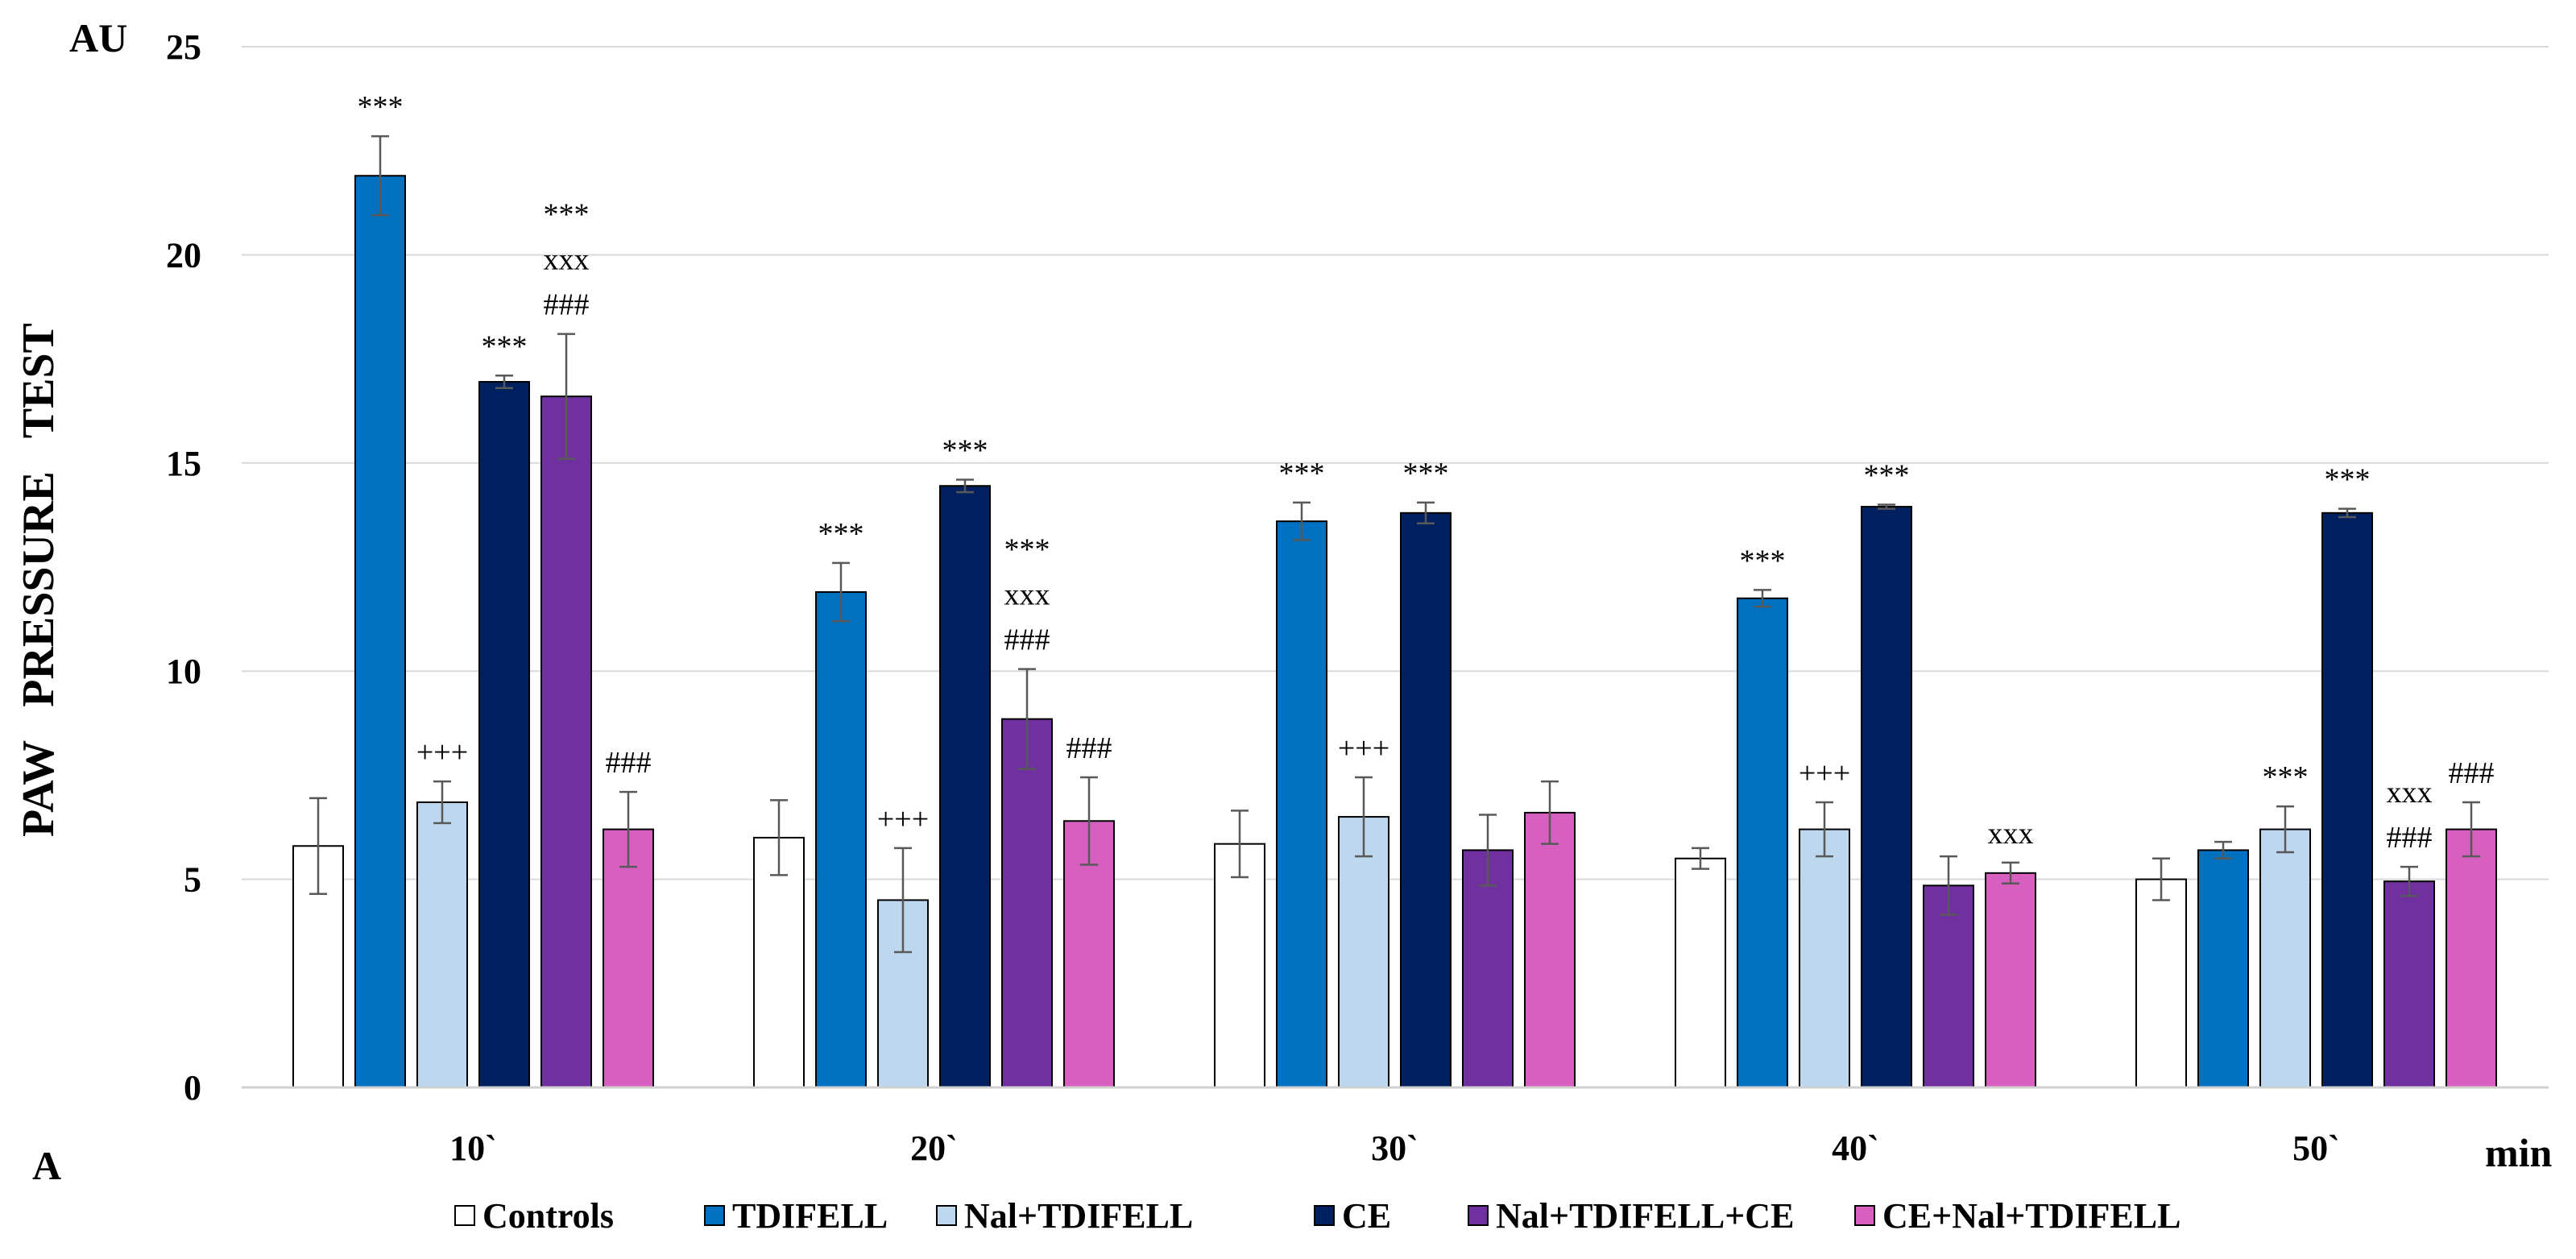  What do you see at coordinates (46, 1165) in the screenshot?
I see `panel-label: A` at bounding box center [46, 1165].